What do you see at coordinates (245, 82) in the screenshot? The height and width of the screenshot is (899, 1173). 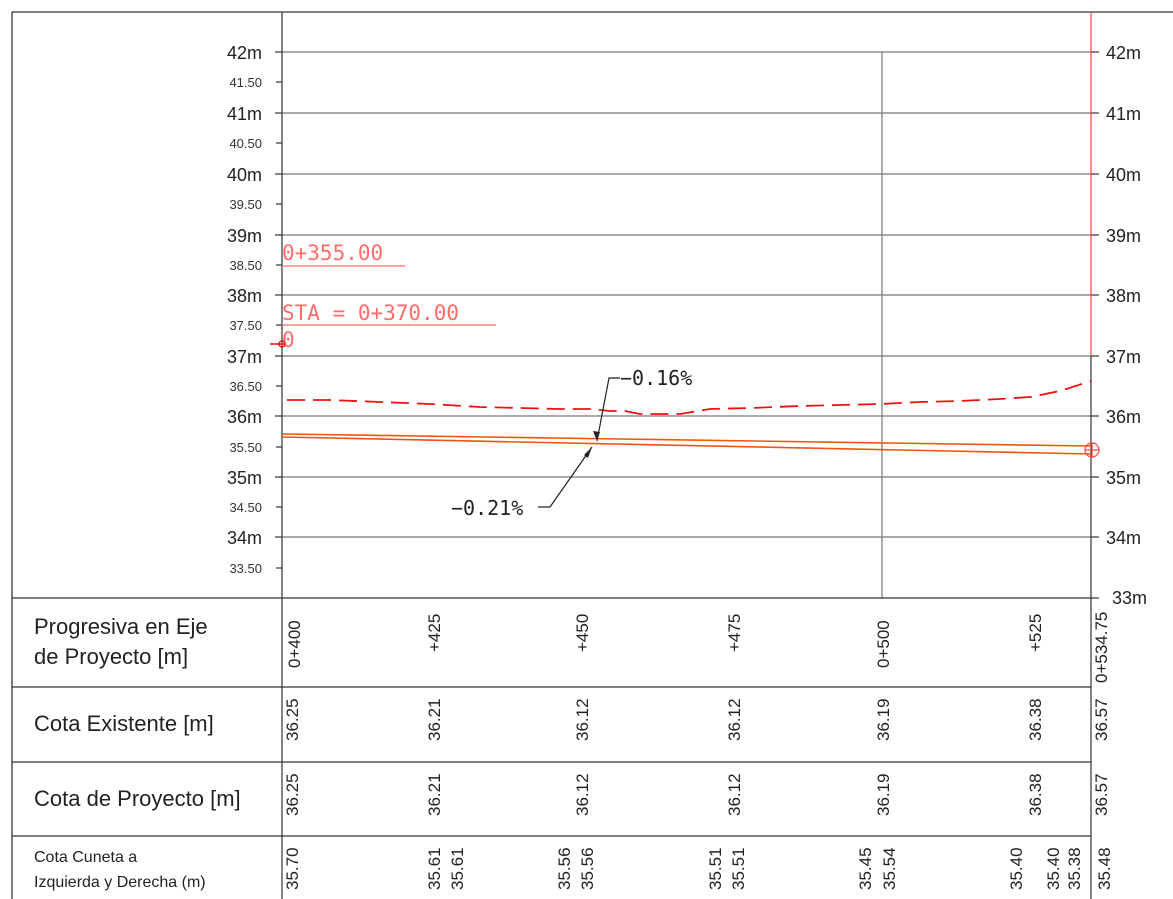 I see `elev-label: 41.50` at bounding box center [245, 82].